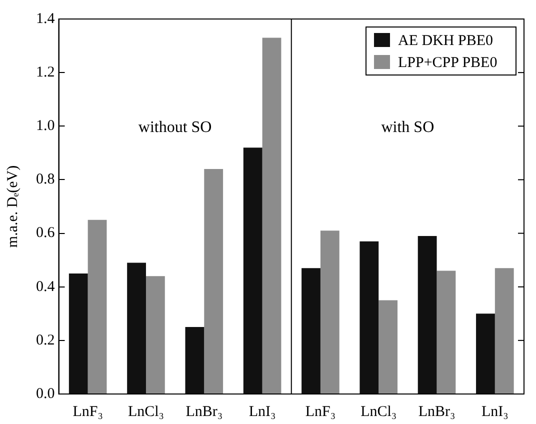 The image size is (536, 424). I want to click on y-tick-label: 1.2, so click(45, 72).